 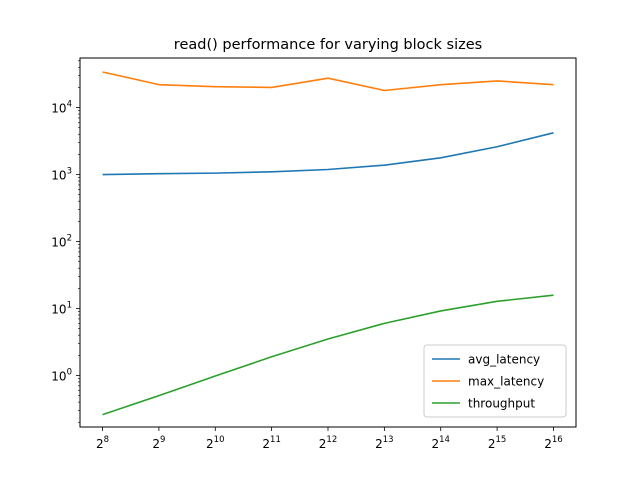 I want to click on legend-label-max_latency: max_latency, so click(x=506, y=382).